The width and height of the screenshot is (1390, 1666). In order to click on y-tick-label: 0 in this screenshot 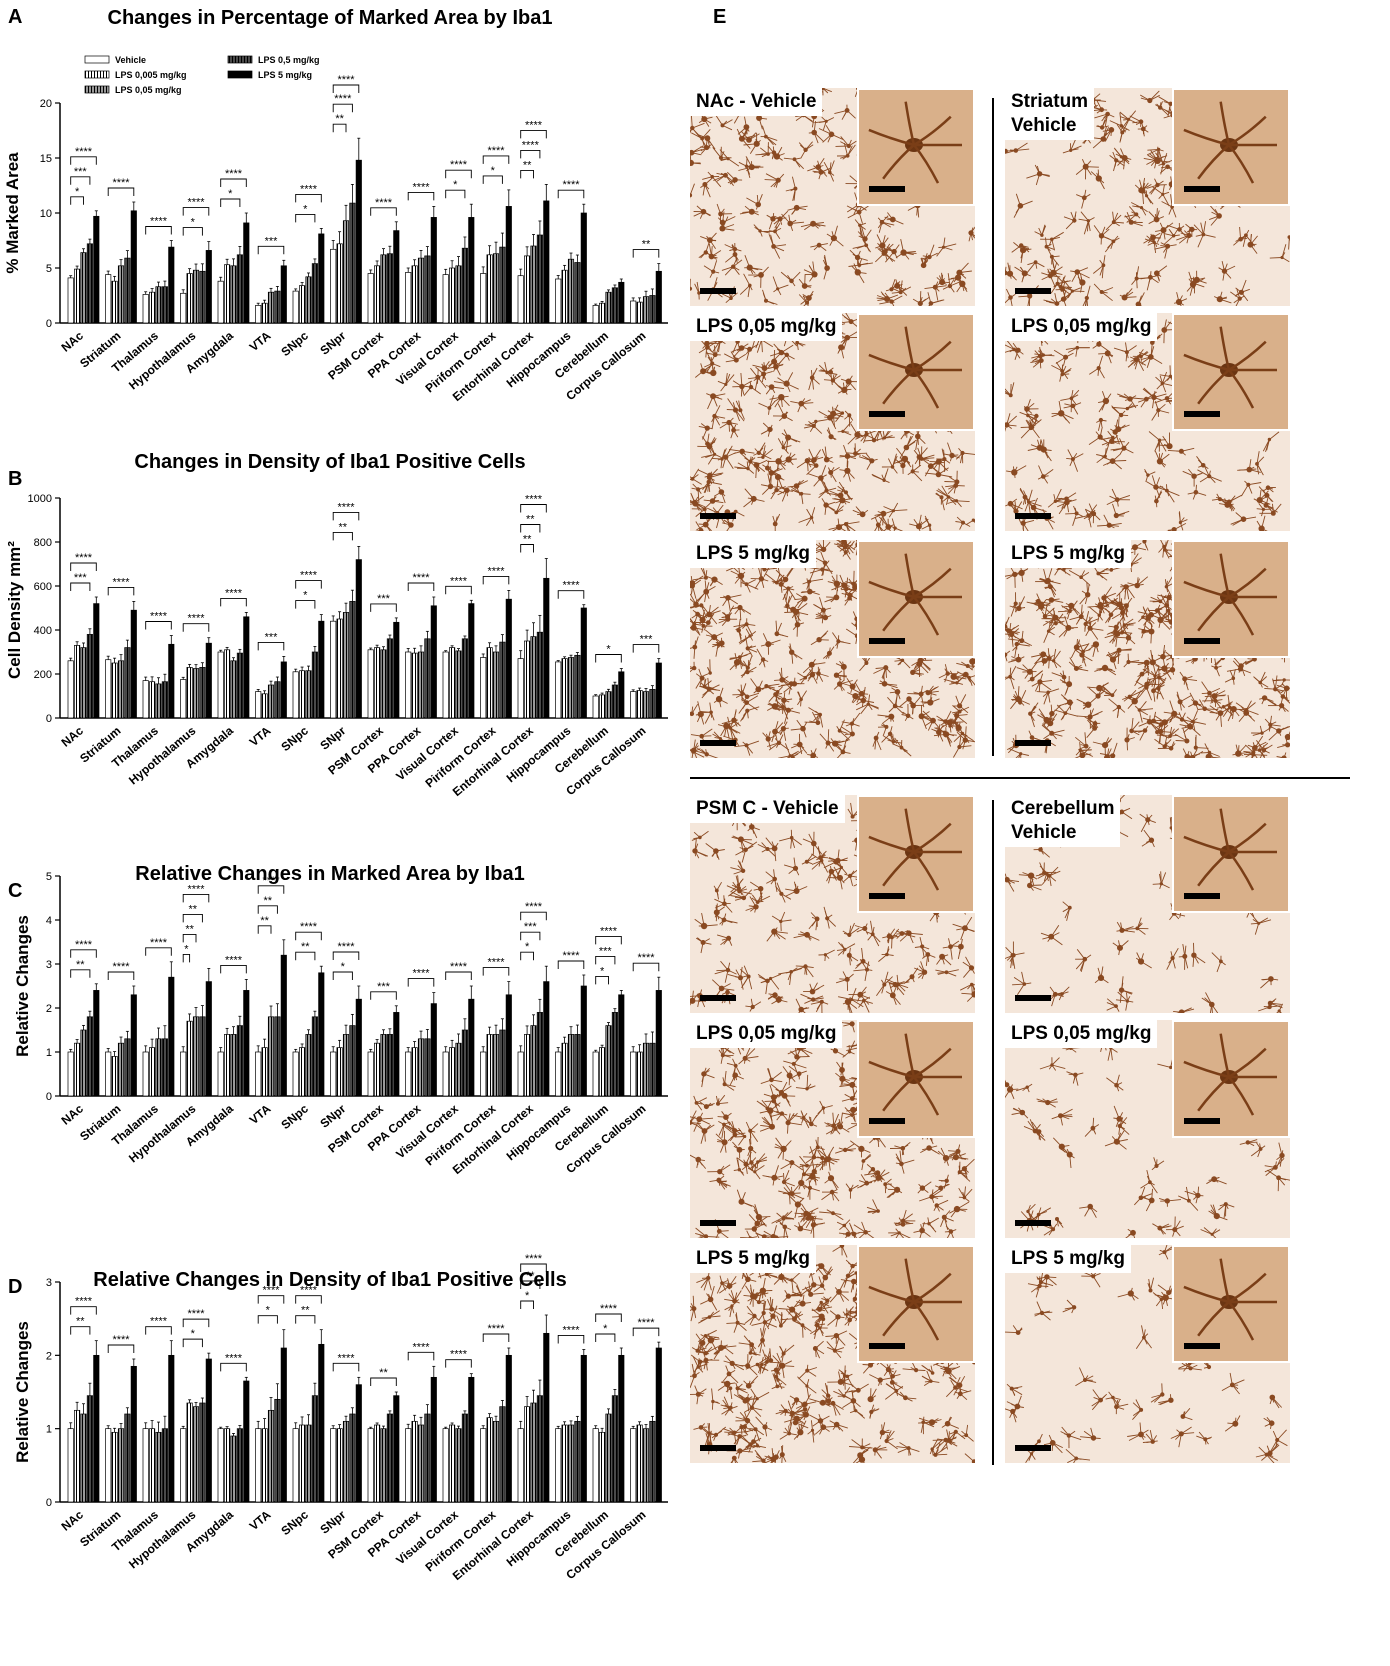, I will do `click(49, 1503)`.